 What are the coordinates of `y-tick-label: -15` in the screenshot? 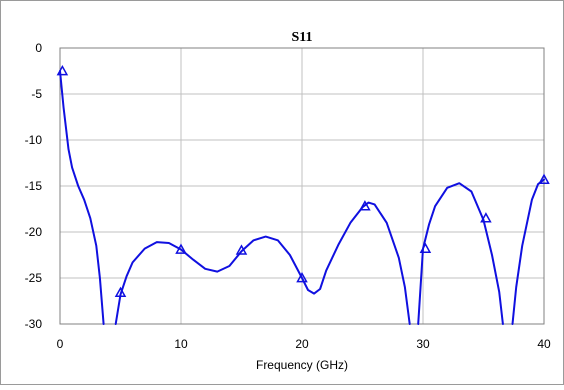 It's located at (34, 186).